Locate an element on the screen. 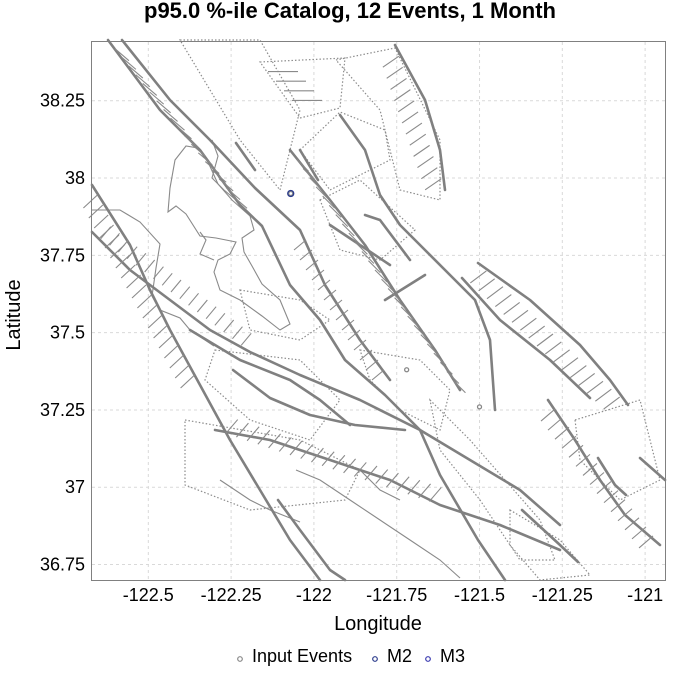  x-tick-label: -121.75 is located at coordinates (396, 595).